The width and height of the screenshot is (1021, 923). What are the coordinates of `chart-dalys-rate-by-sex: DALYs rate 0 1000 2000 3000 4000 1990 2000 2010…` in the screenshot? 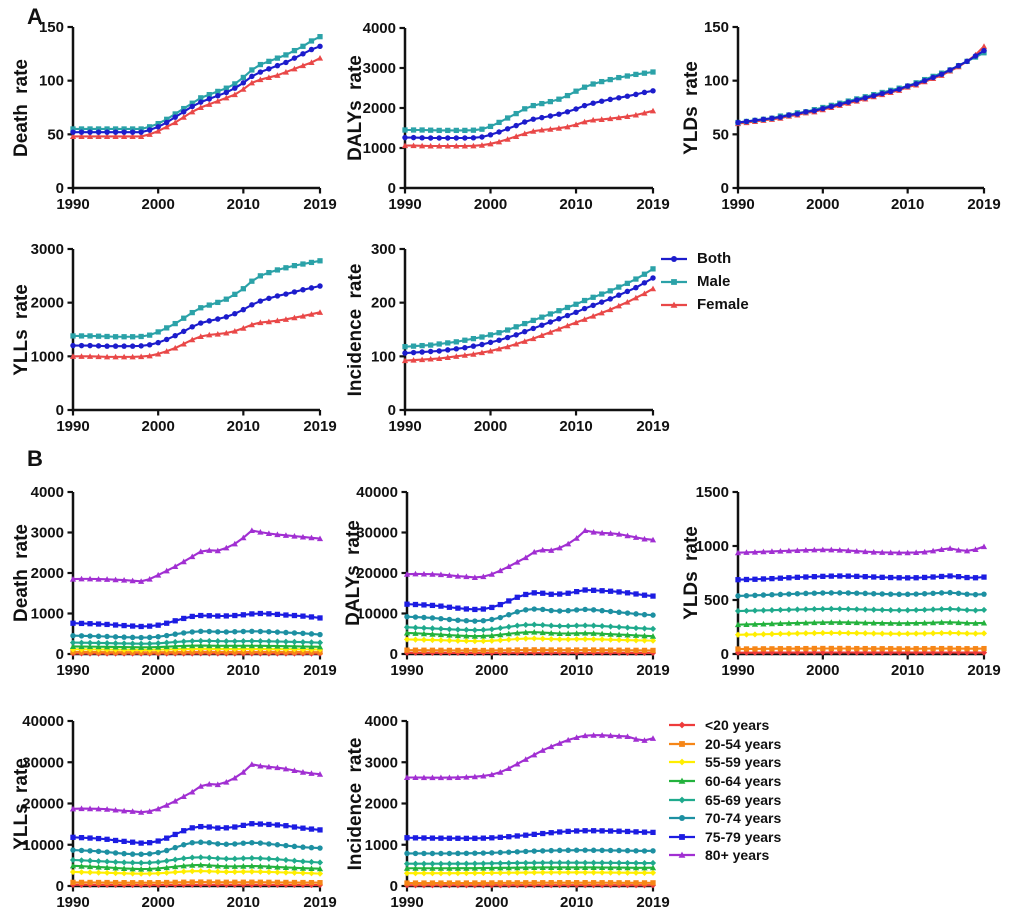 It's located at (506, 113).